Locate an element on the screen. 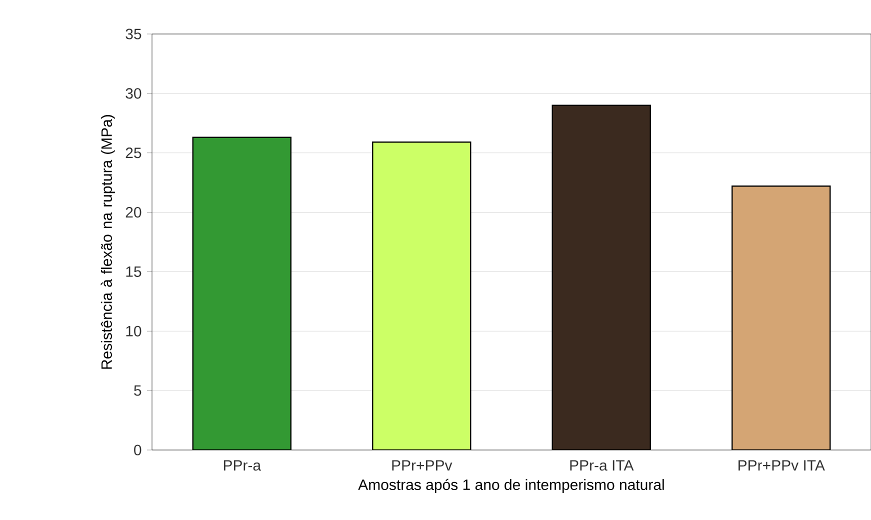 This screenshot has width=871, height=520. y-tick-label: 10 is located at coordinates (134, 331).